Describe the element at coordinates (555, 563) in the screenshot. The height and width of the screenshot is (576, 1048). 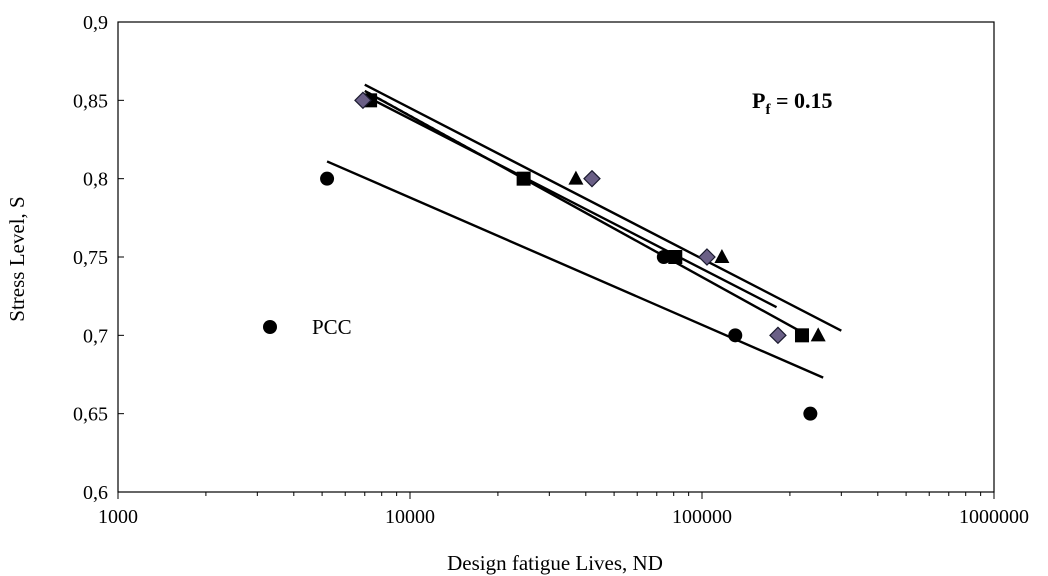
I see `x-axis-title: Design fatigue Lives, ND` at that location.